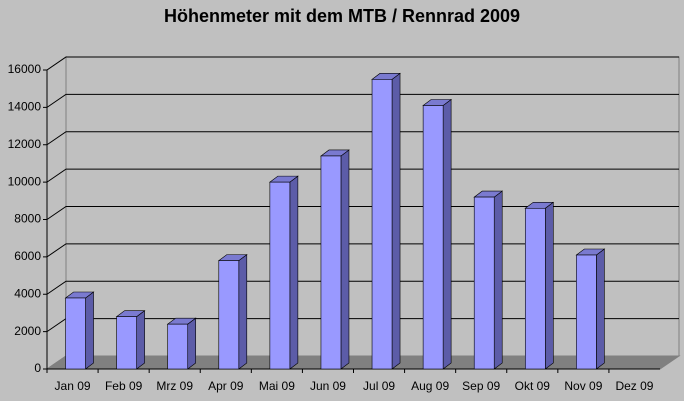 The width and height of the screenshot is (684, 401). I want to click on x-tick-label: Jan 09, so click(73, 386).